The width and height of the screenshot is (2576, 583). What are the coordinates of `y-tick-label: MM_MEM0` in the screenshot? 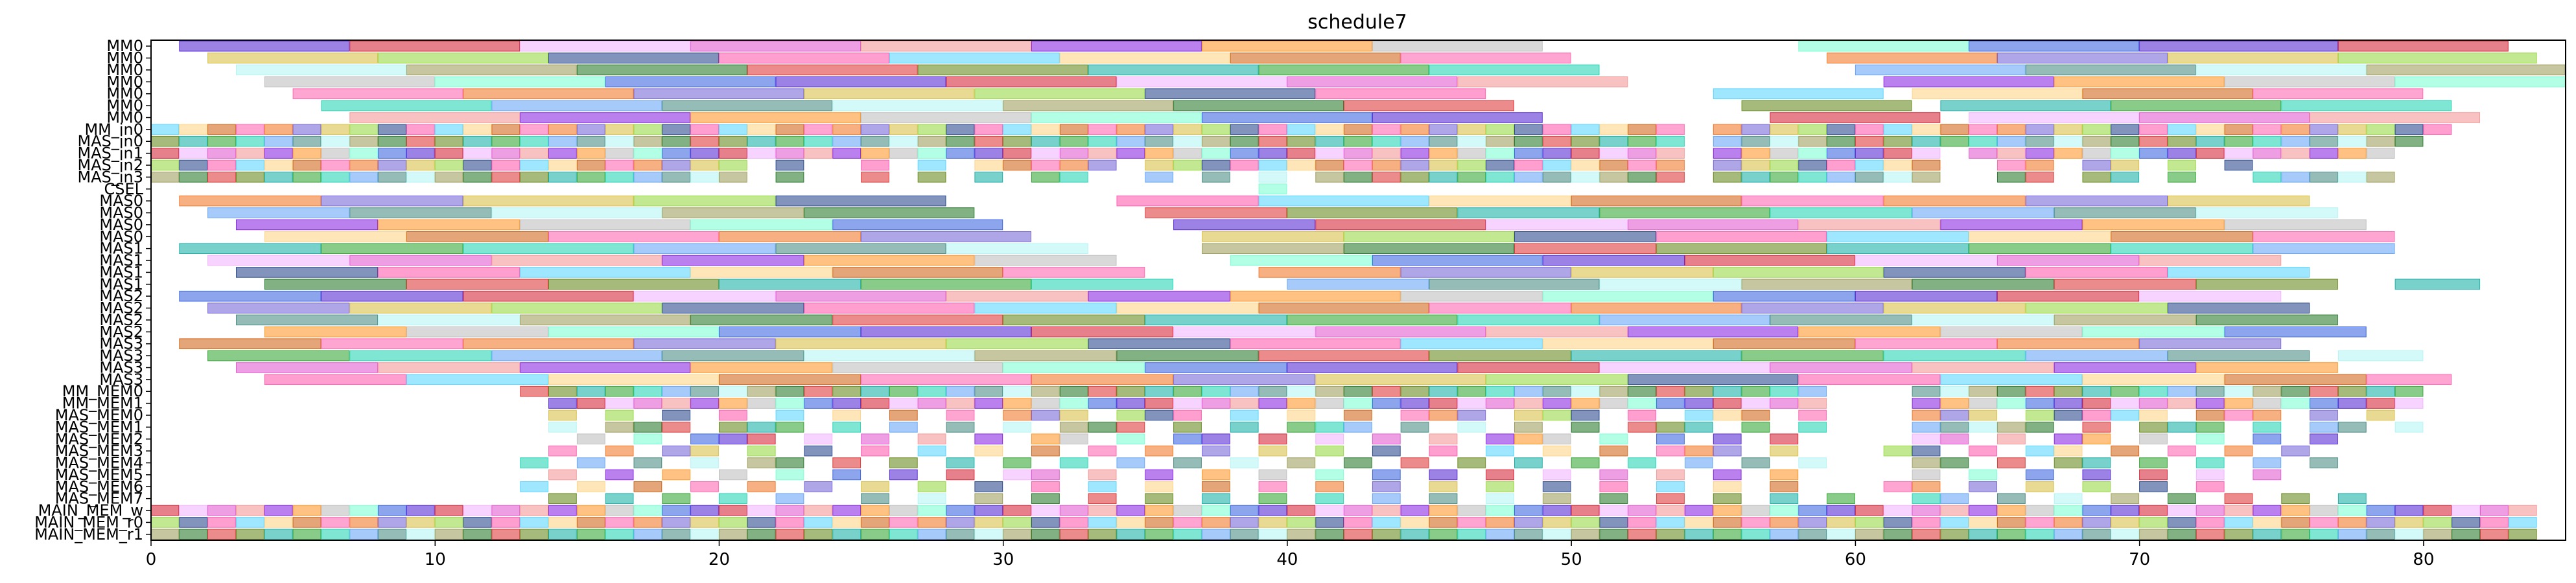 It's located at (102, 391).